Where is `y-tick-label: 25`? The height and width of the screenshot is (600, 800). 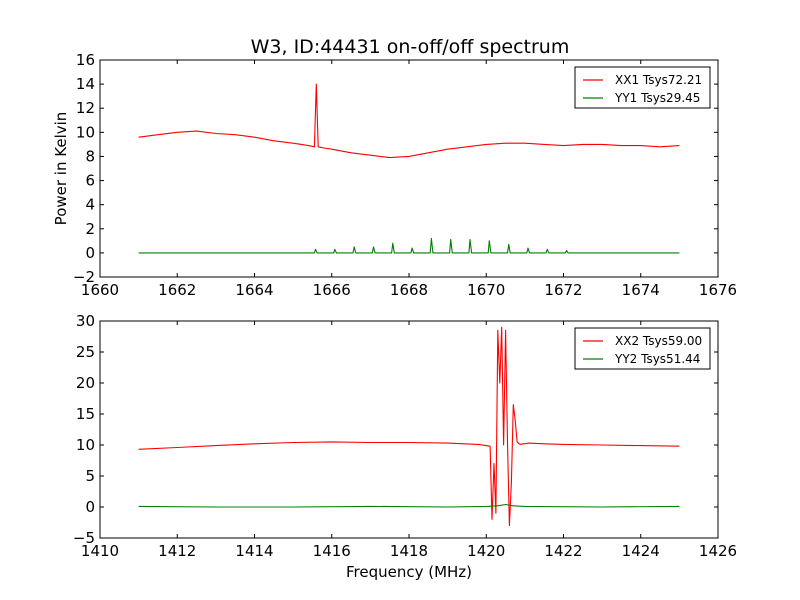 y-tick-label: 25 is located at coordinates (85, 352).